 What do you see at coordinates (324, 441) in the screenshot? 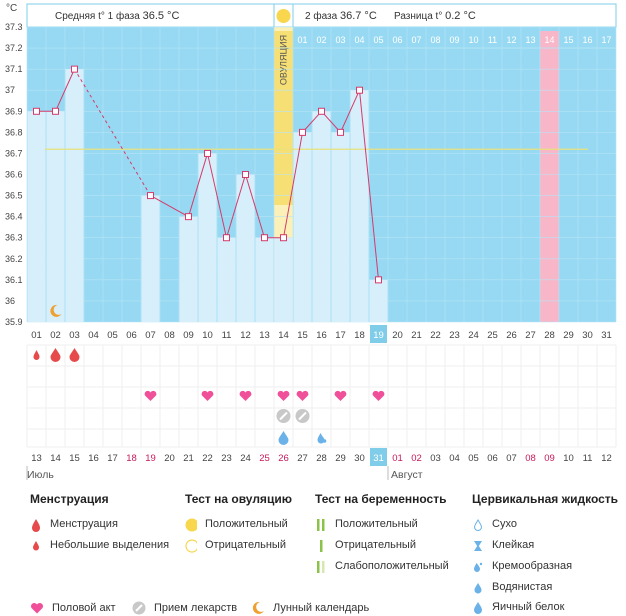
I see `watery-dot` at bounding box center [324, 441].